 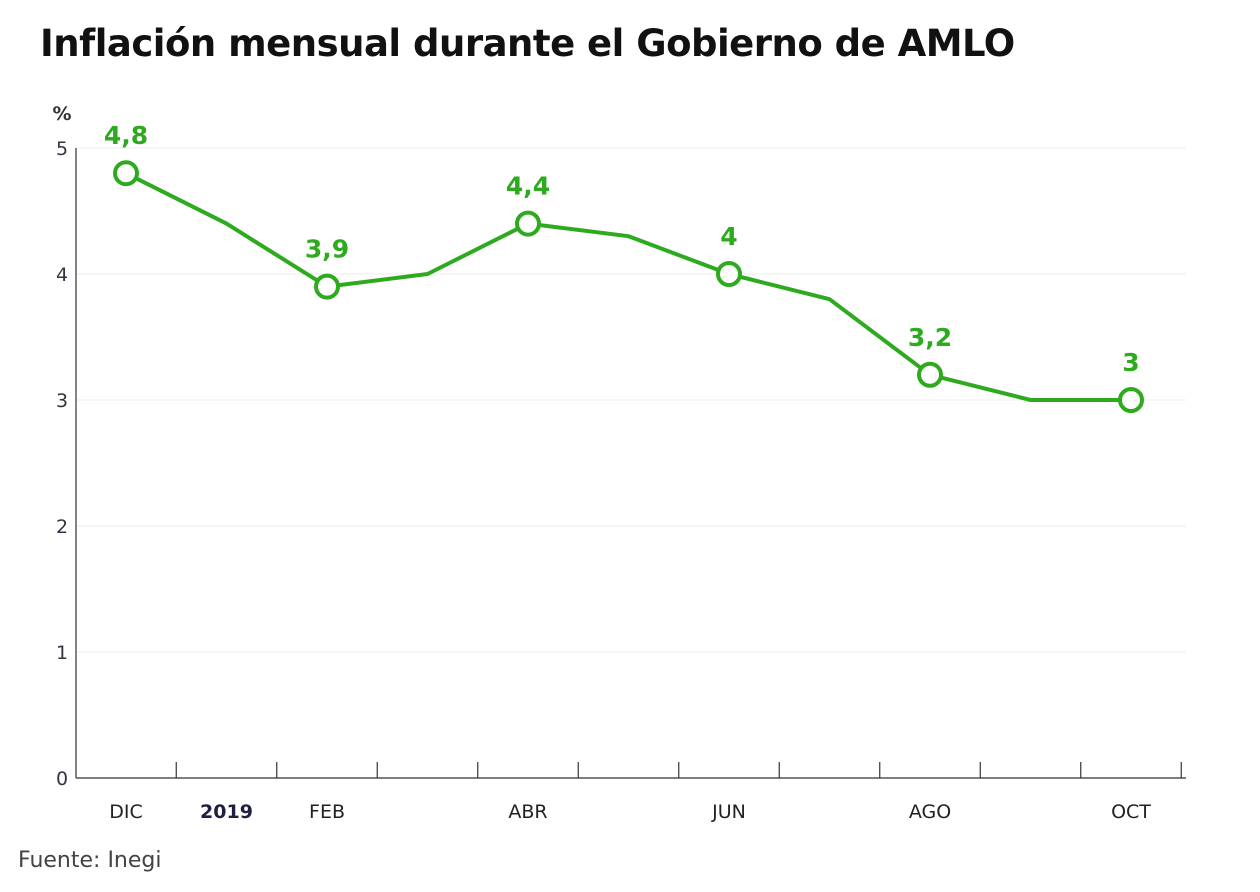 What do you see at coordinates (728, 812) in the screenshot?
I see `x-tick-label-jun: JUN` at bounding box center [728, 812].